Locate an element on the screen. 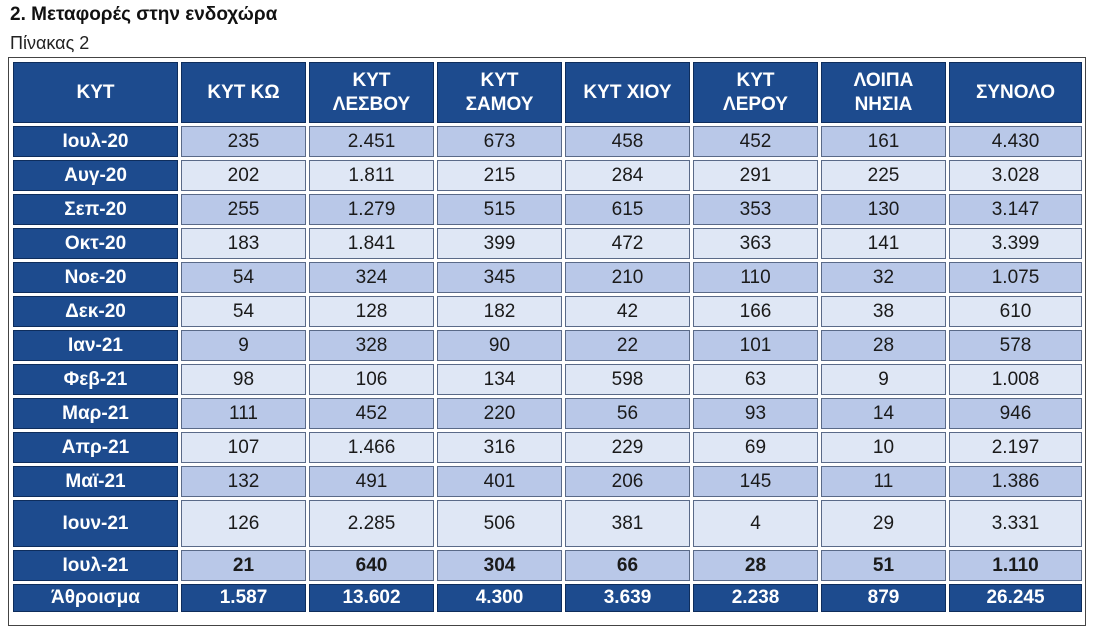 The height and width of the screenshot is (641, 1096). table-cell: 1.279 is located at coordinates (371, 209).